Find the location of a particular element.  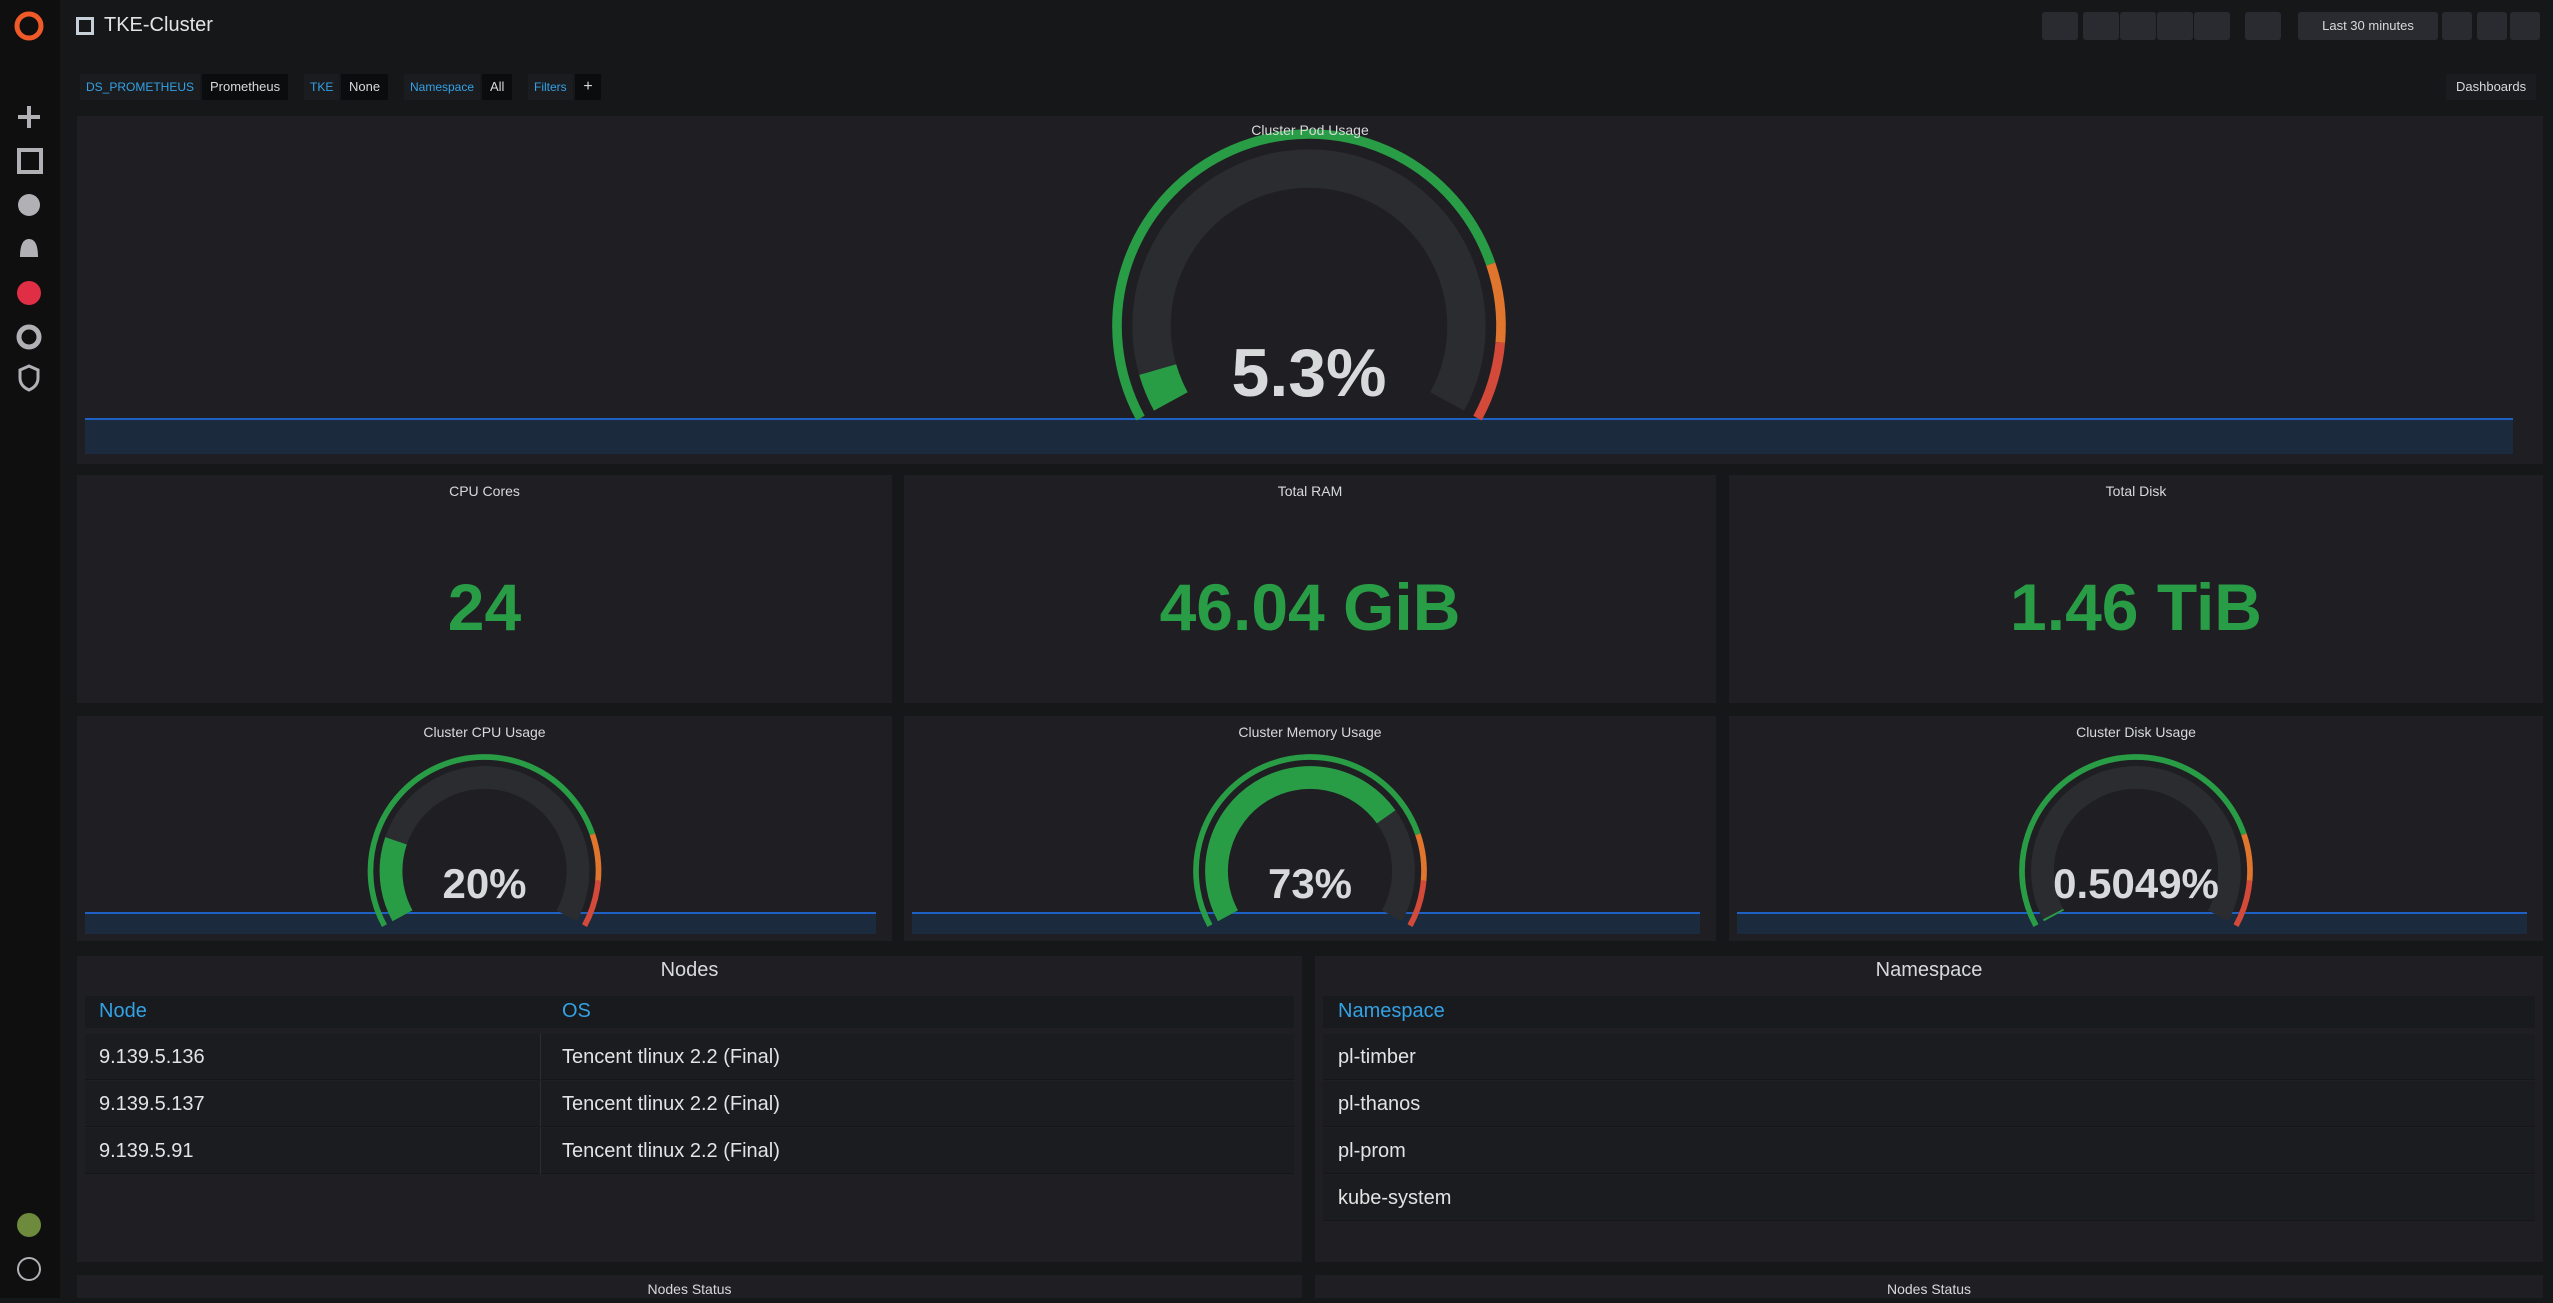

variable-value: All is located at coordinates (497, 87).